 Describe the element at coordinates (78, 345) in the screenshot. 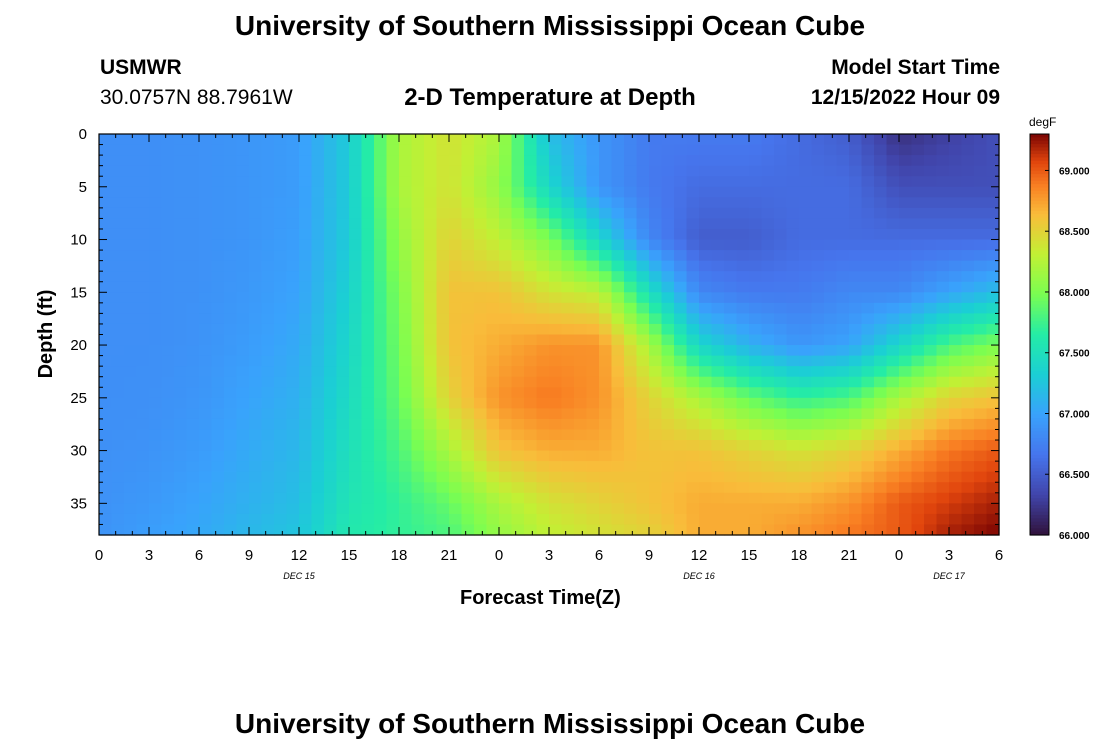

I see `y-tick-label: 20` at that location.